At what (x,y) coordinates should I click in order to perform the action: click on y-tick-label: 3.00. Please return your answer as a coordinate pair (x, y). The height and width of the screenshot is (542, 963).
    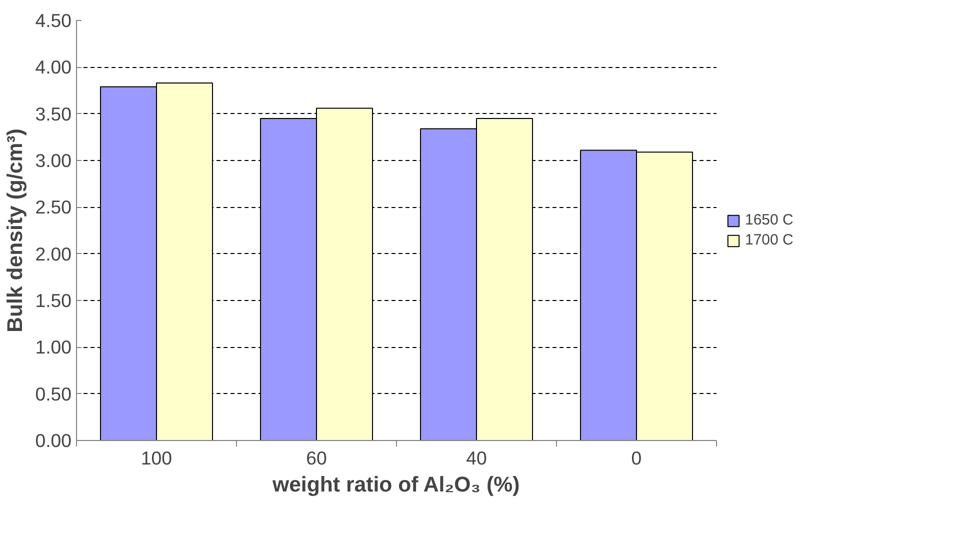
    Looking at the image, I should click on (53, 160).